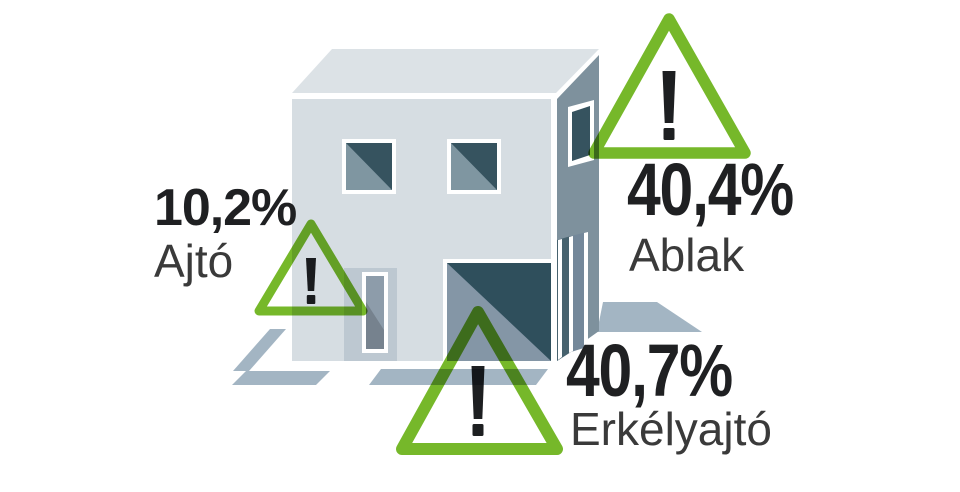  Describe the element at coordinates (458, 377) in the screenshot. I see `ground-shadow-middle-band` at that location.